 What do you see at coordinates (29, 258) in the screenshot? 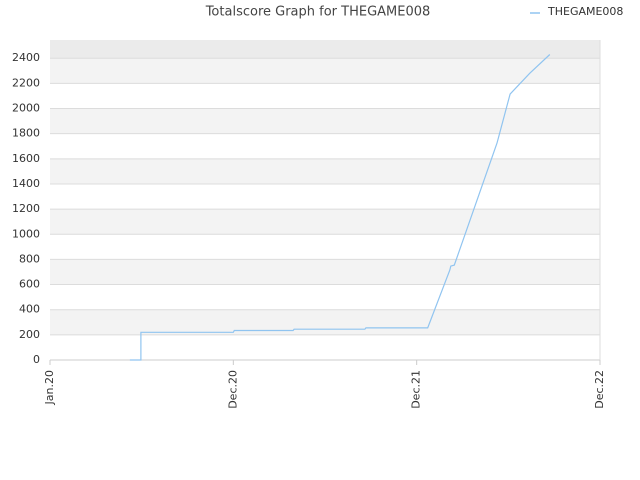
I see `y-tick-label: 800` at bounding box center [29, 258].